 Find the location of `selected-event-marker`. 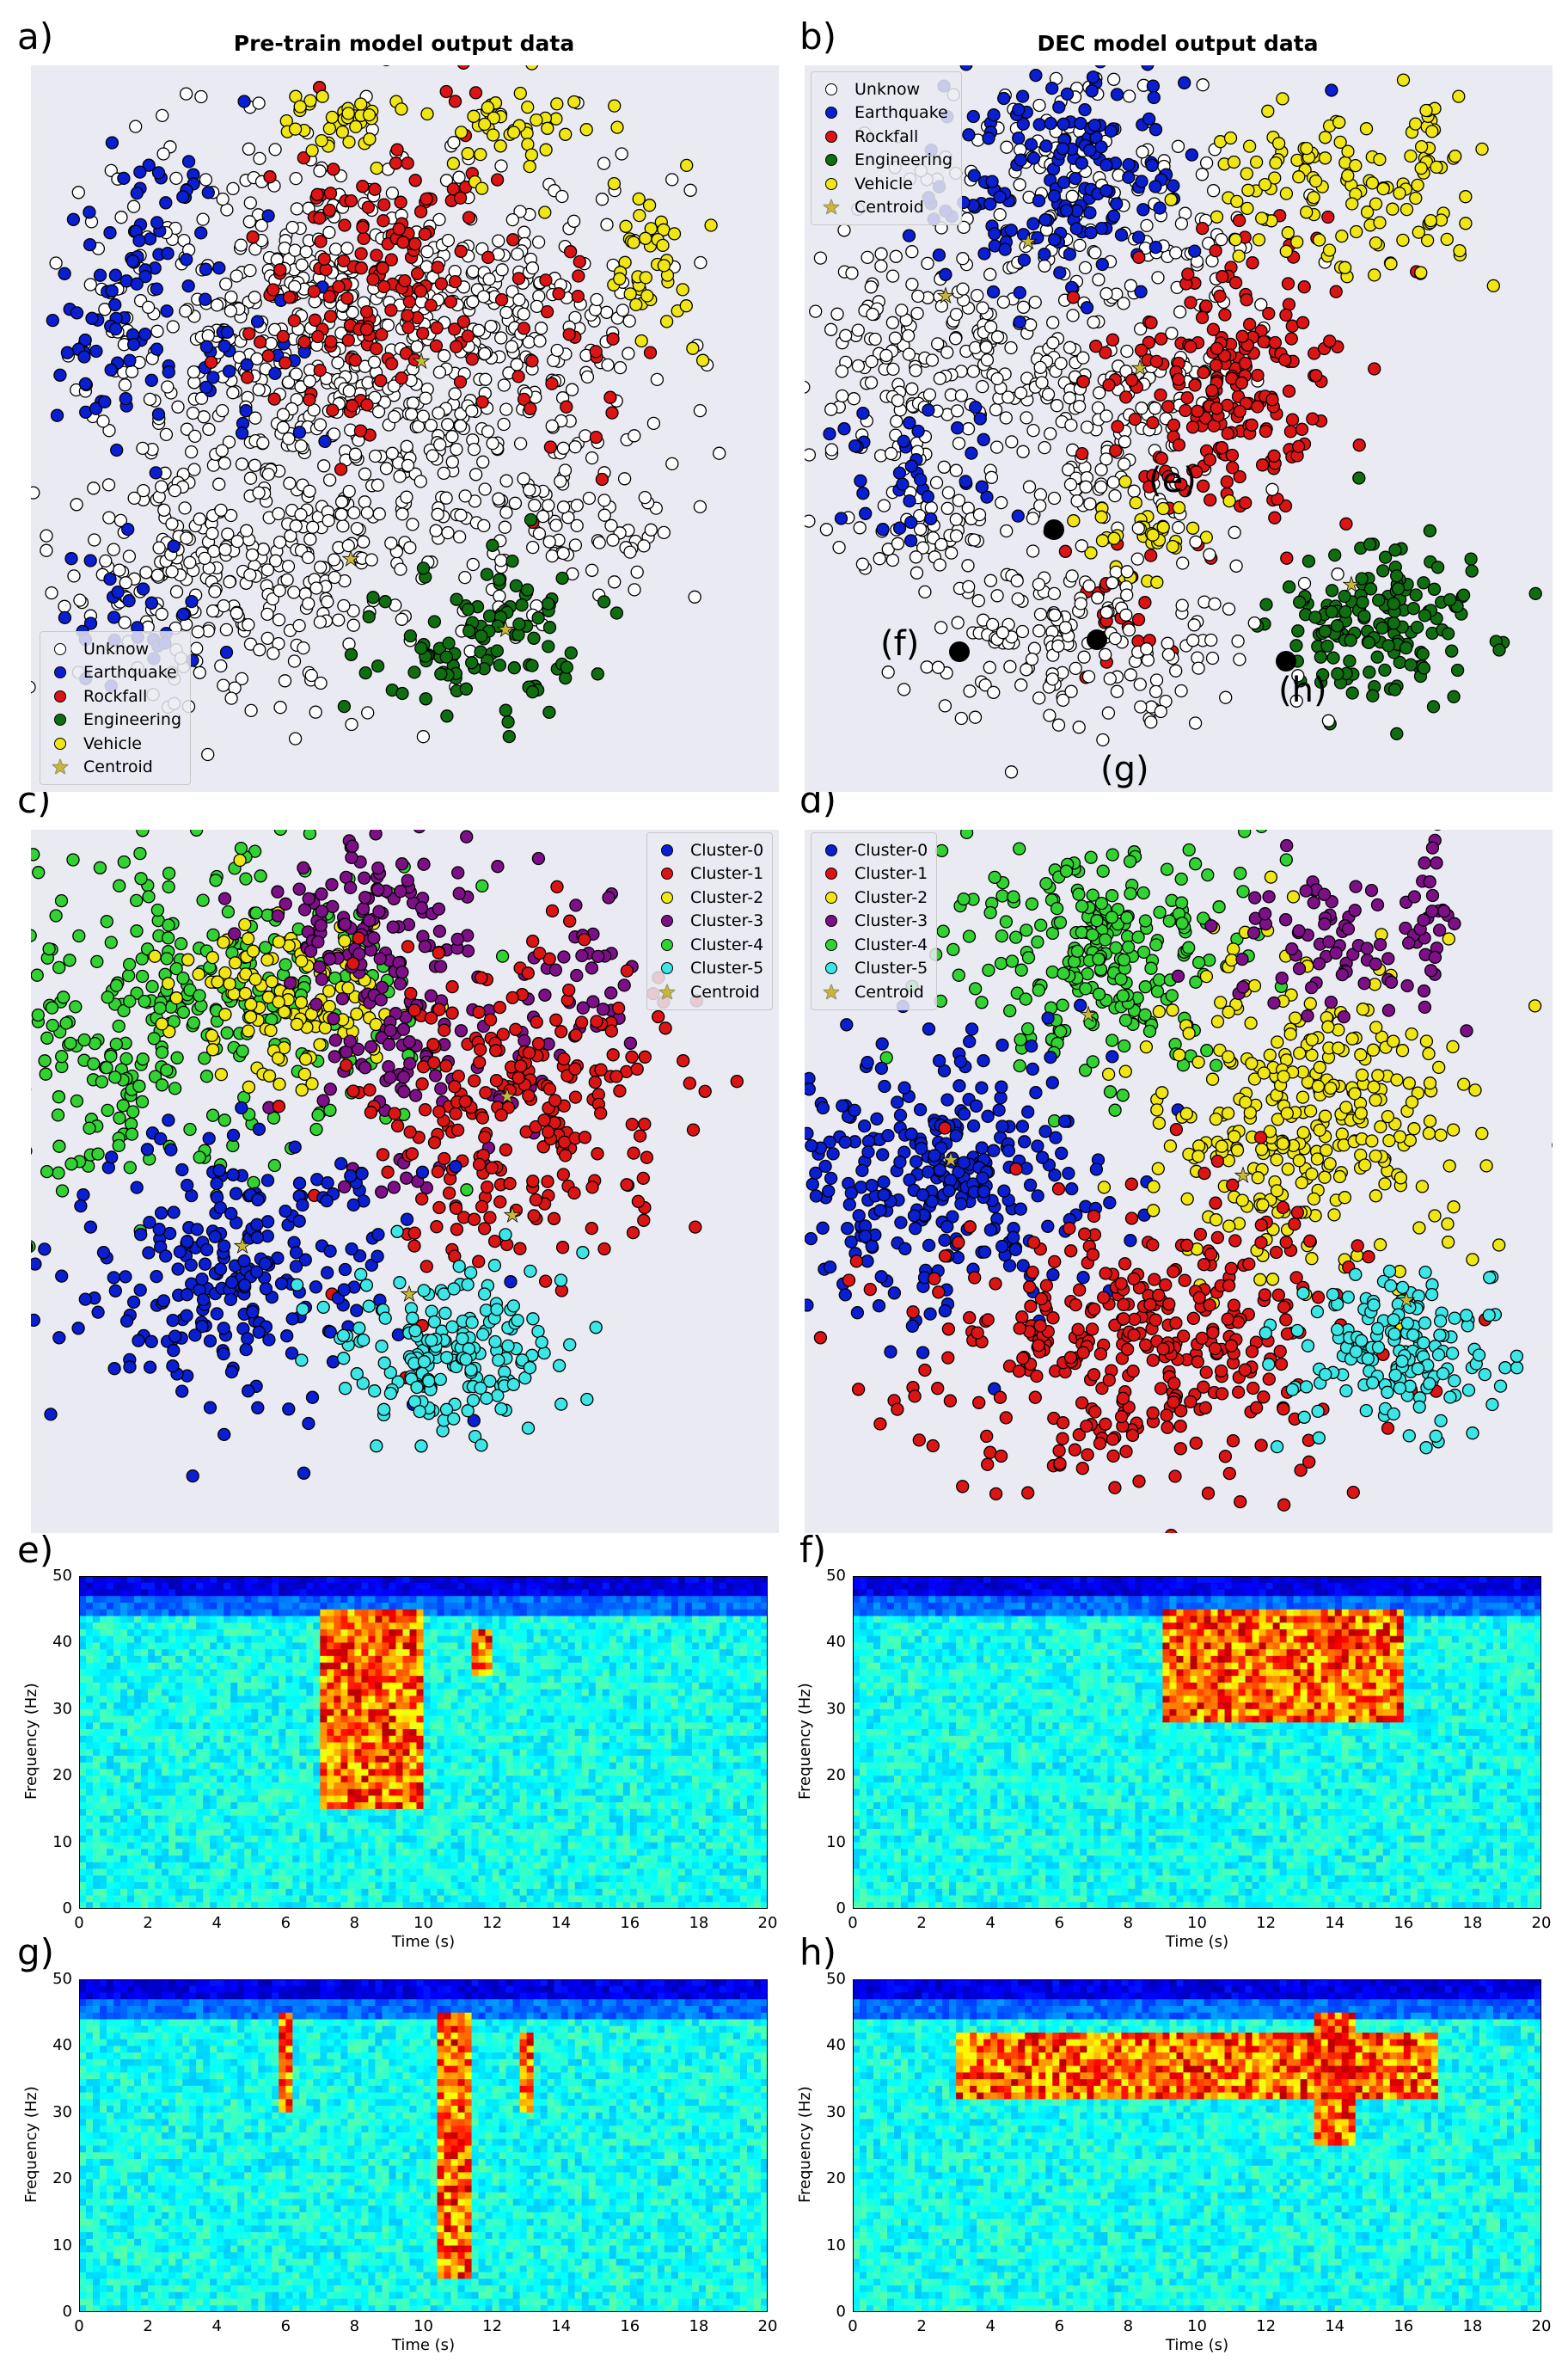

selected-event-marker is located at coordinates (1286, 661).